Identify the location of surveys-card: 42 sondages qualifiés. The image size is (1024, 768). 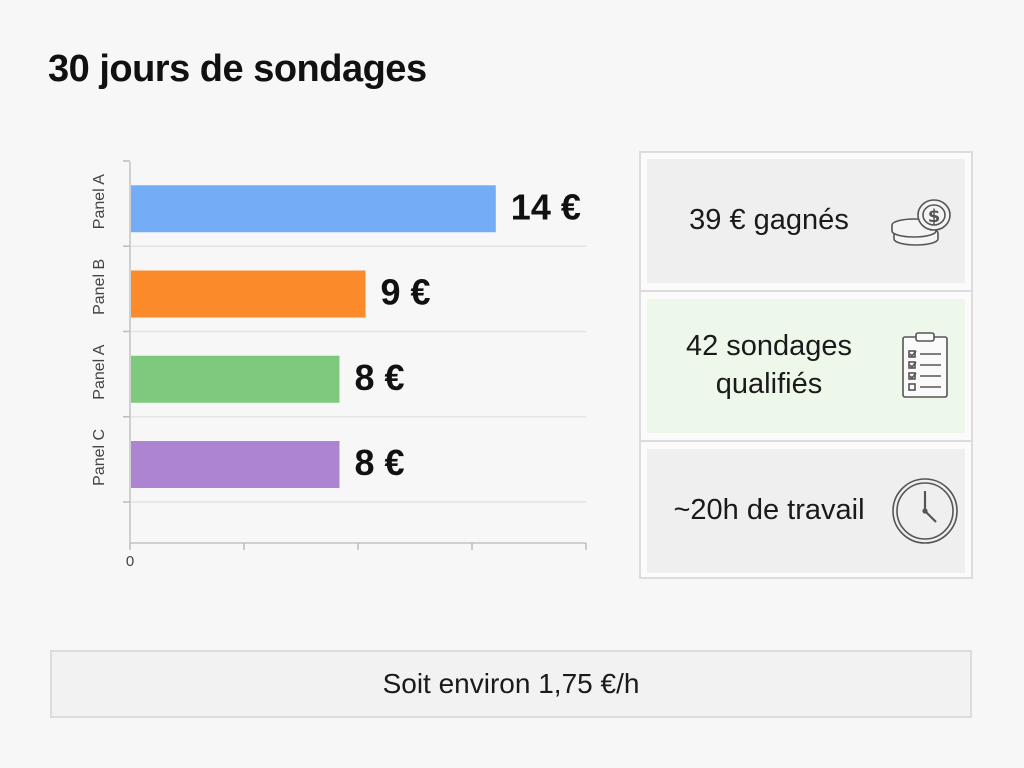
(806, 366).